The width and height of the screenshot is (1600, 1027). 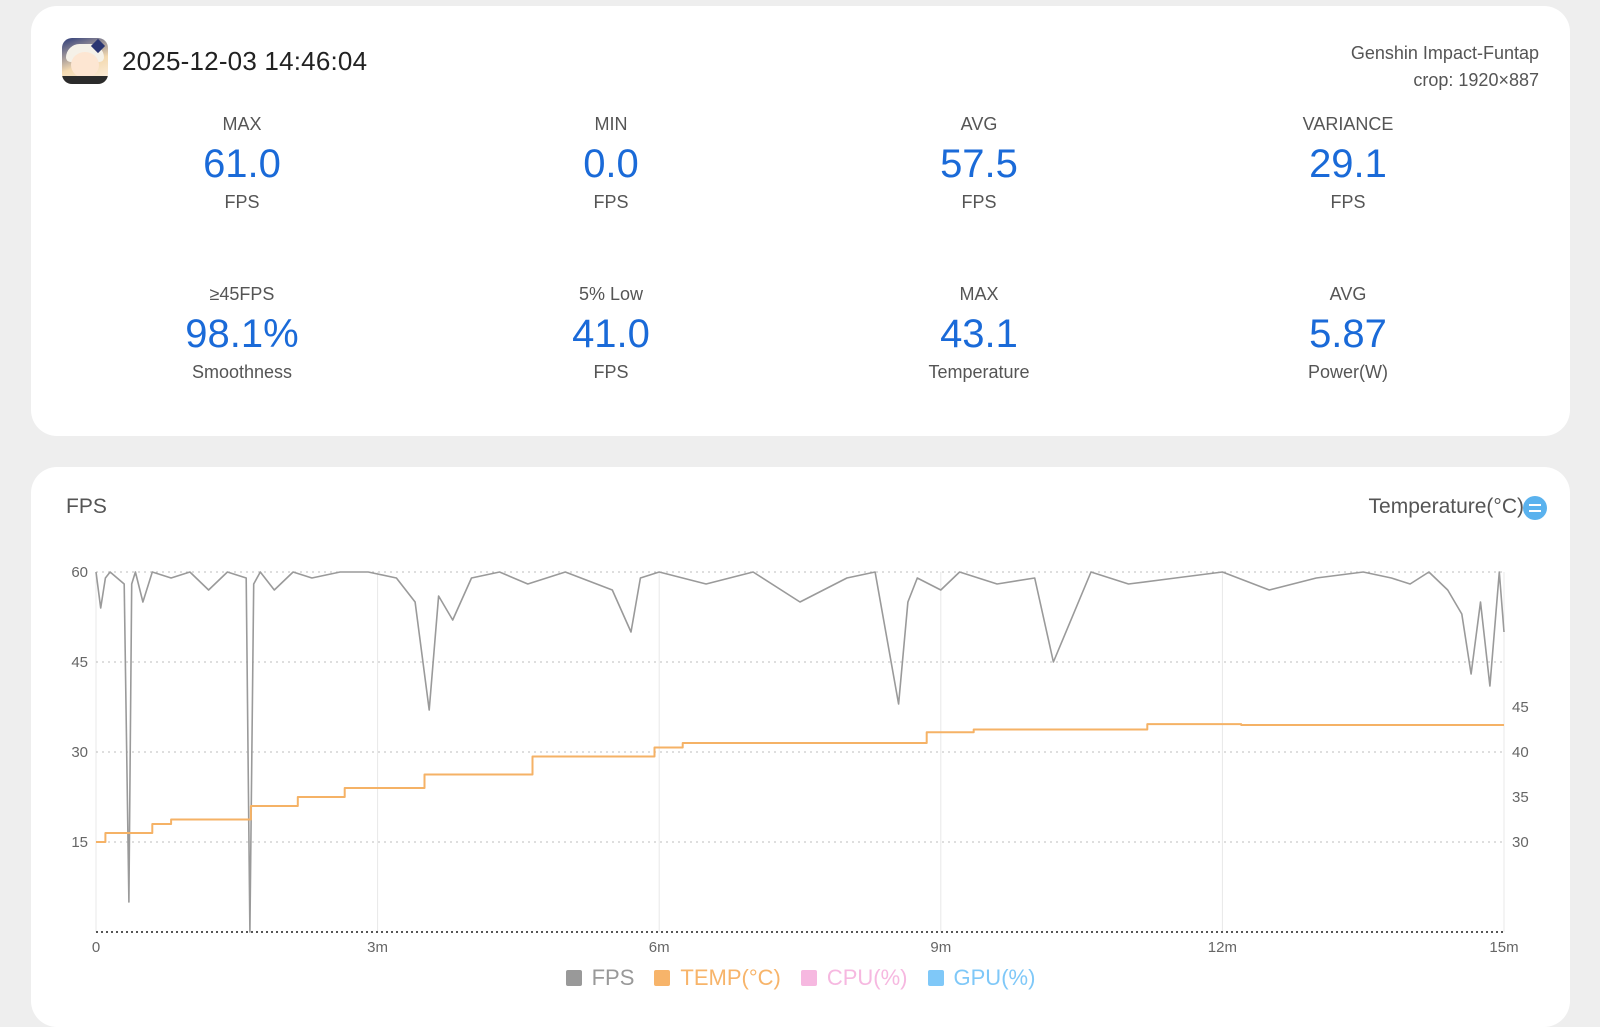 I want to click on legend-item-temp: TEMP(°C), so click(x=717, y=978).